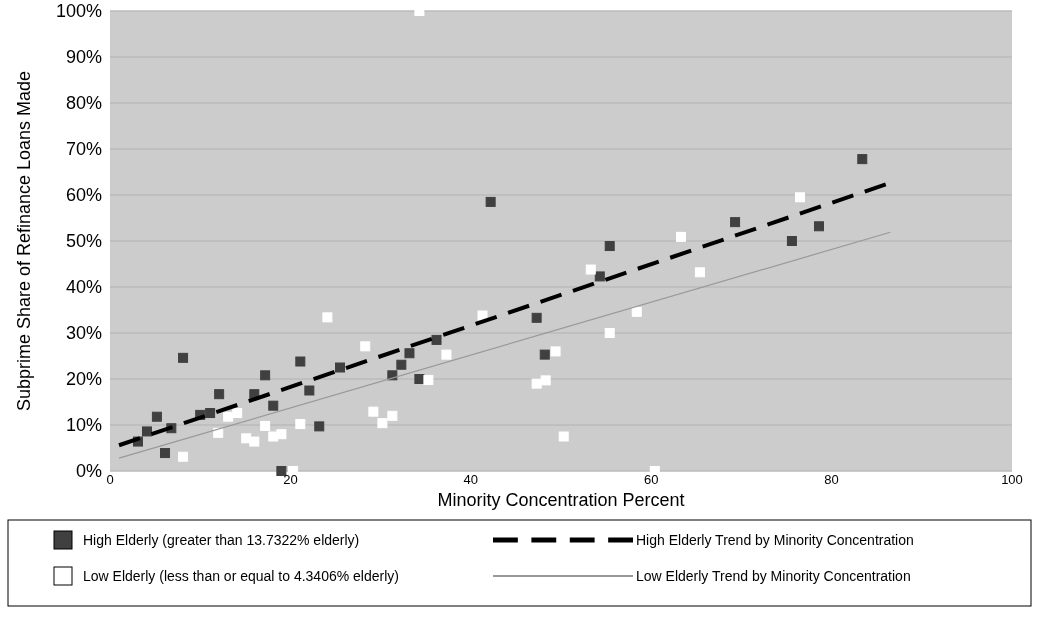 The width and height of the screenshot is (1041, 629). I want to click on legend-label: High Elderly (greater than 13.7322% elderly), so click(221, 540).